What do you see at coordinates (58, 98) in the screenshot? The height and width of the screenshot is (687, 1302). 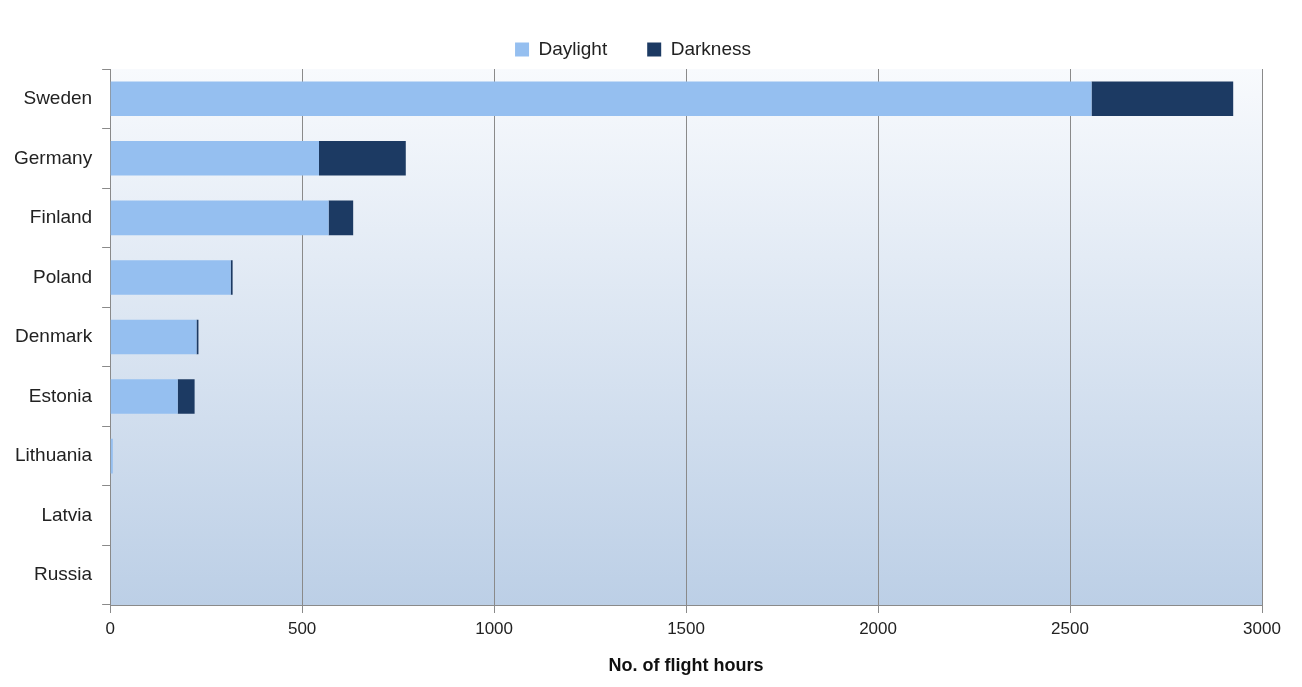 I see `y-tick-label: Sweden` at bounding box center [58, 98].